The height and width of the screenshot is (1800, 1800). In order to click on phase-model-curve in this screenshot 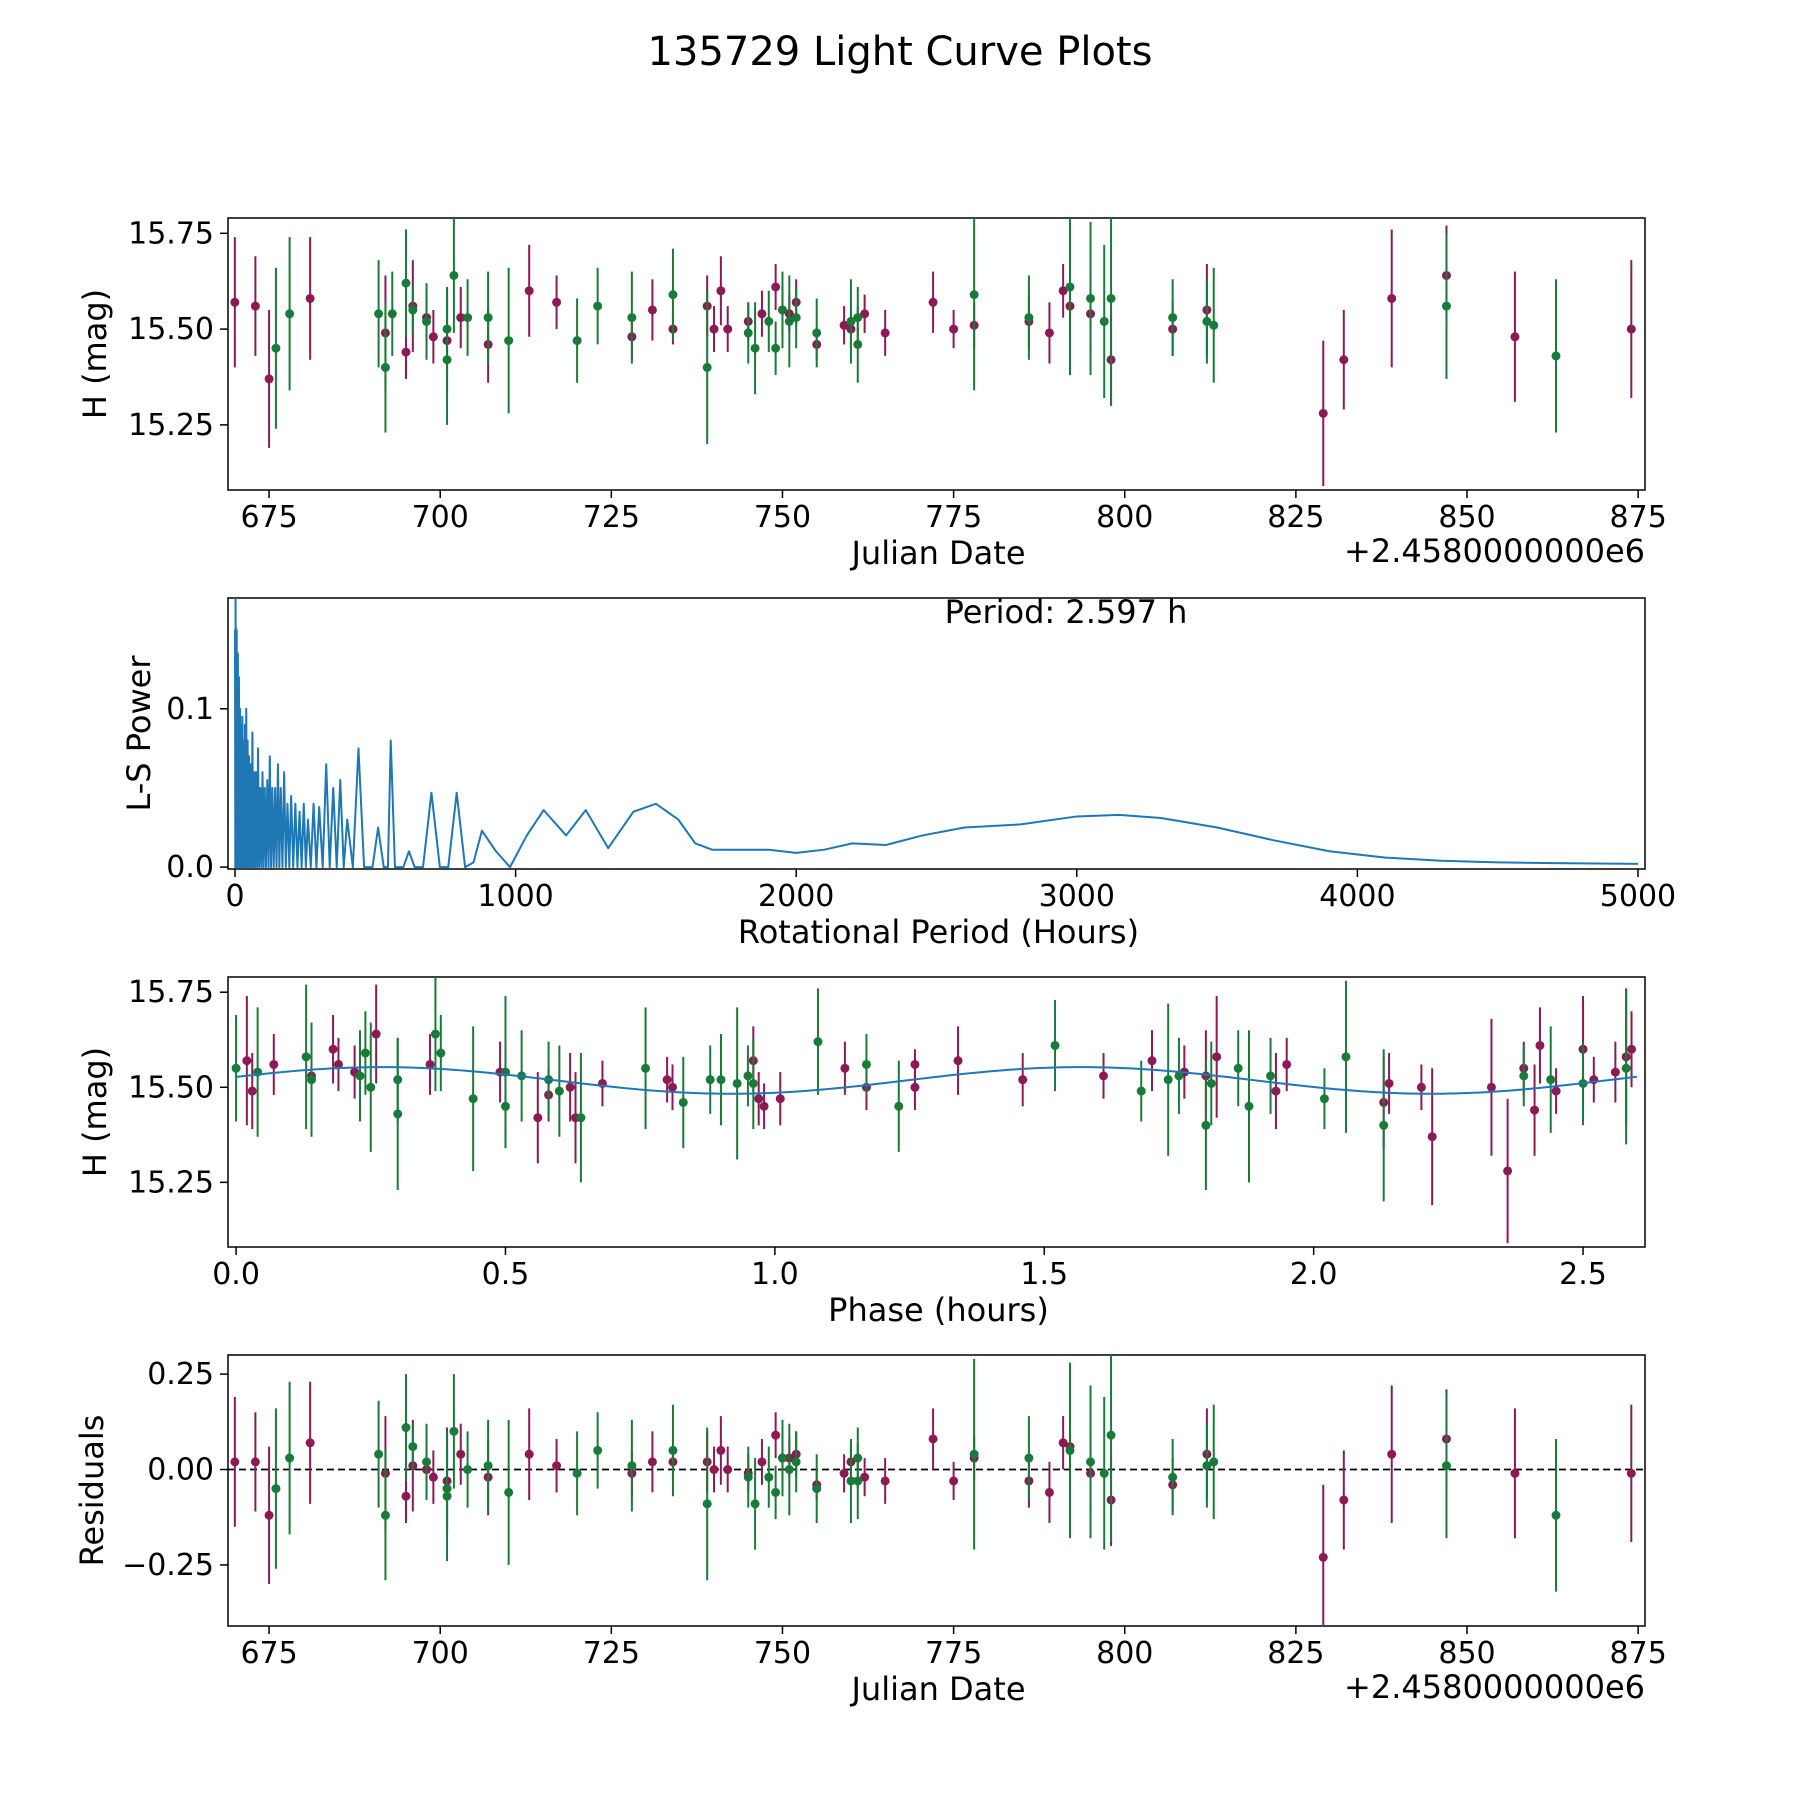, I will do `click(936, 1080)`.